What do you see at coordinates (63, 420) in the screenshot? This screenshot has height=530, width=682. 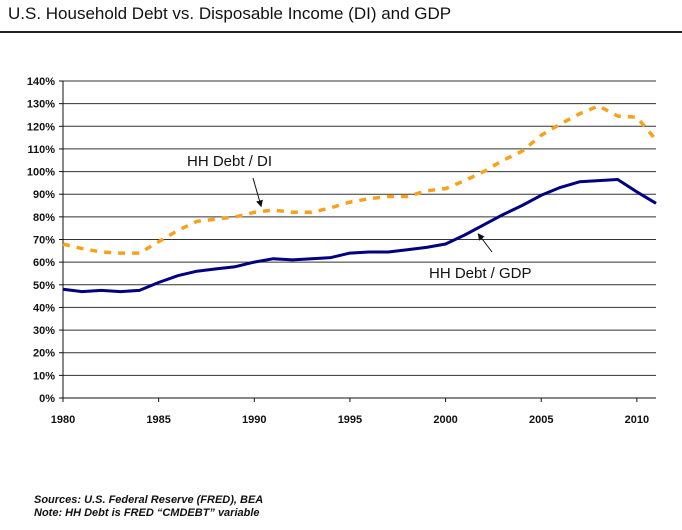 I see `x-tick-label: 1980` at bounding box center [63, 420].